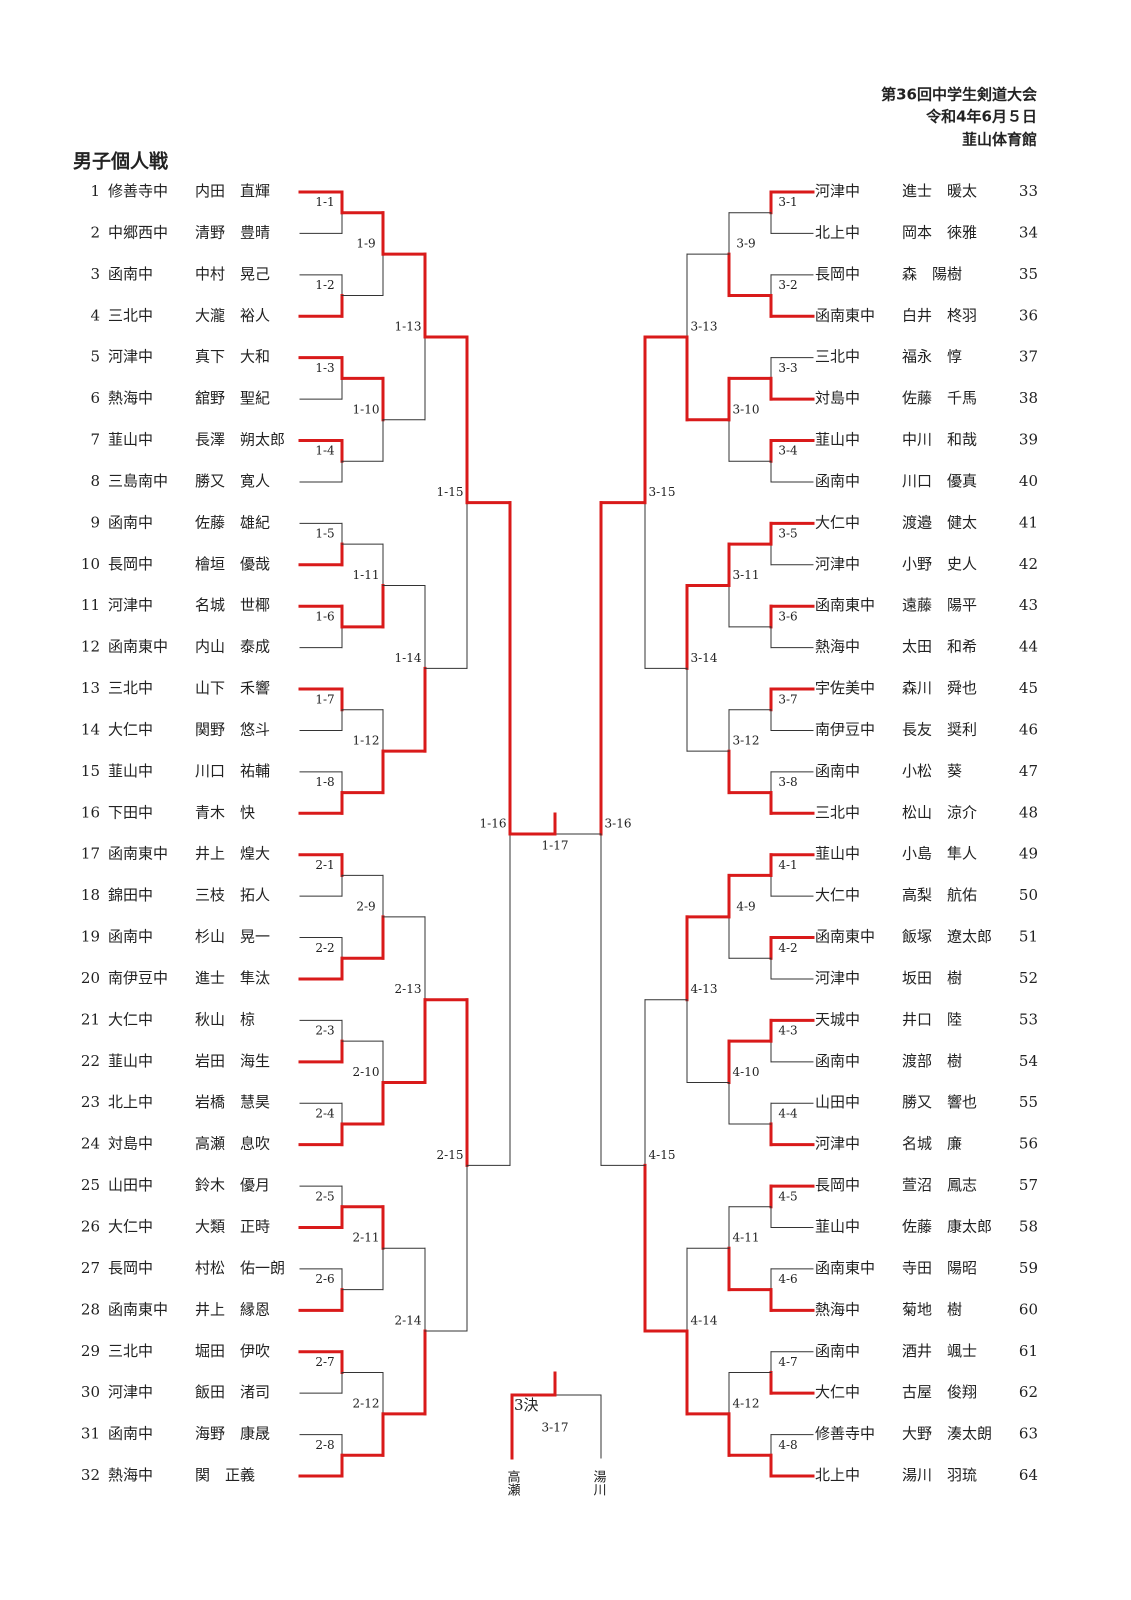 This screenshot has width=1131, height=1600. What do you see at coordinates (1028, 1268) in the screenshot?
I see `player-number: 59` at bounding box center [1028, 1268].